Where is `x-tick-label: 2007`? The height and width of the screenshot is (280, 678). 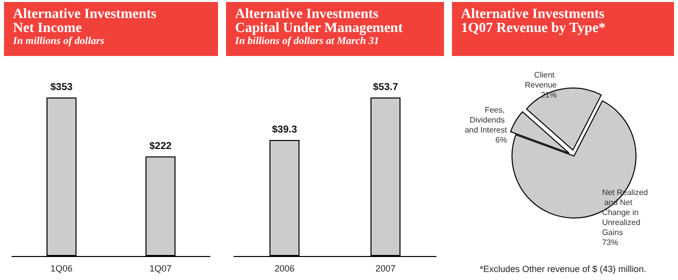 x-tick-label: 2007 is located at coordinates (385, 269).